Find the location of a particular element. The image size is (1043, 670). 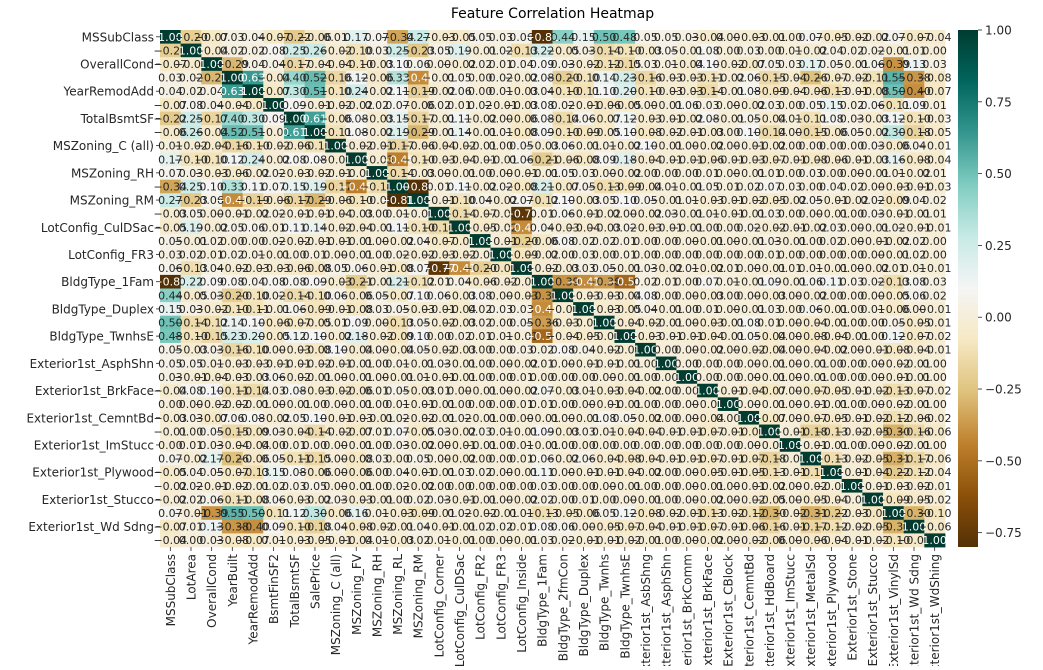

y-tick-label: BldgType_Duplex is located at coordinates (103, 309).